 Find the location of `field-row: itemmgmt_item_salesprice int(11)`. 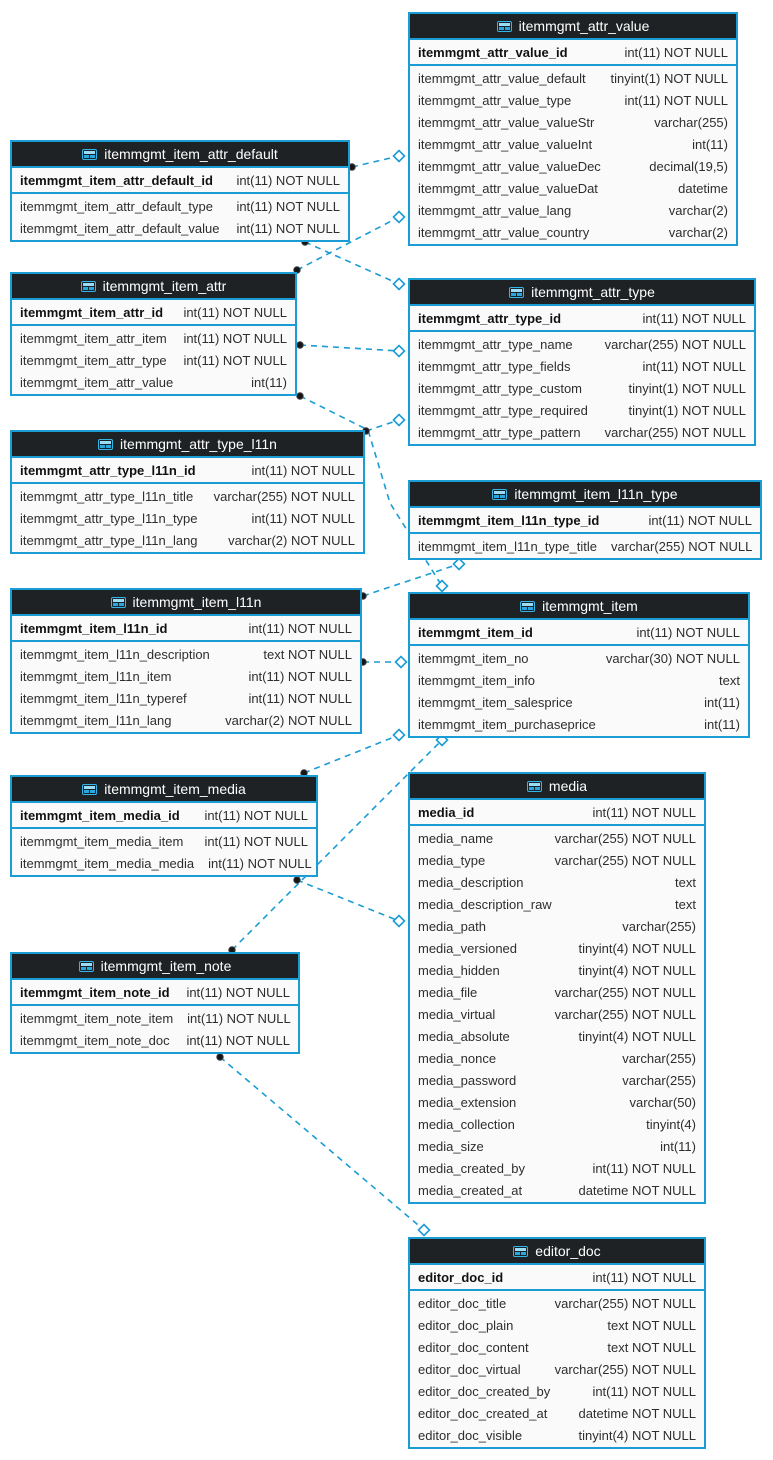

field-row: itemmgmt_item_salesprice int(11) is located at coordinates (579, 702).